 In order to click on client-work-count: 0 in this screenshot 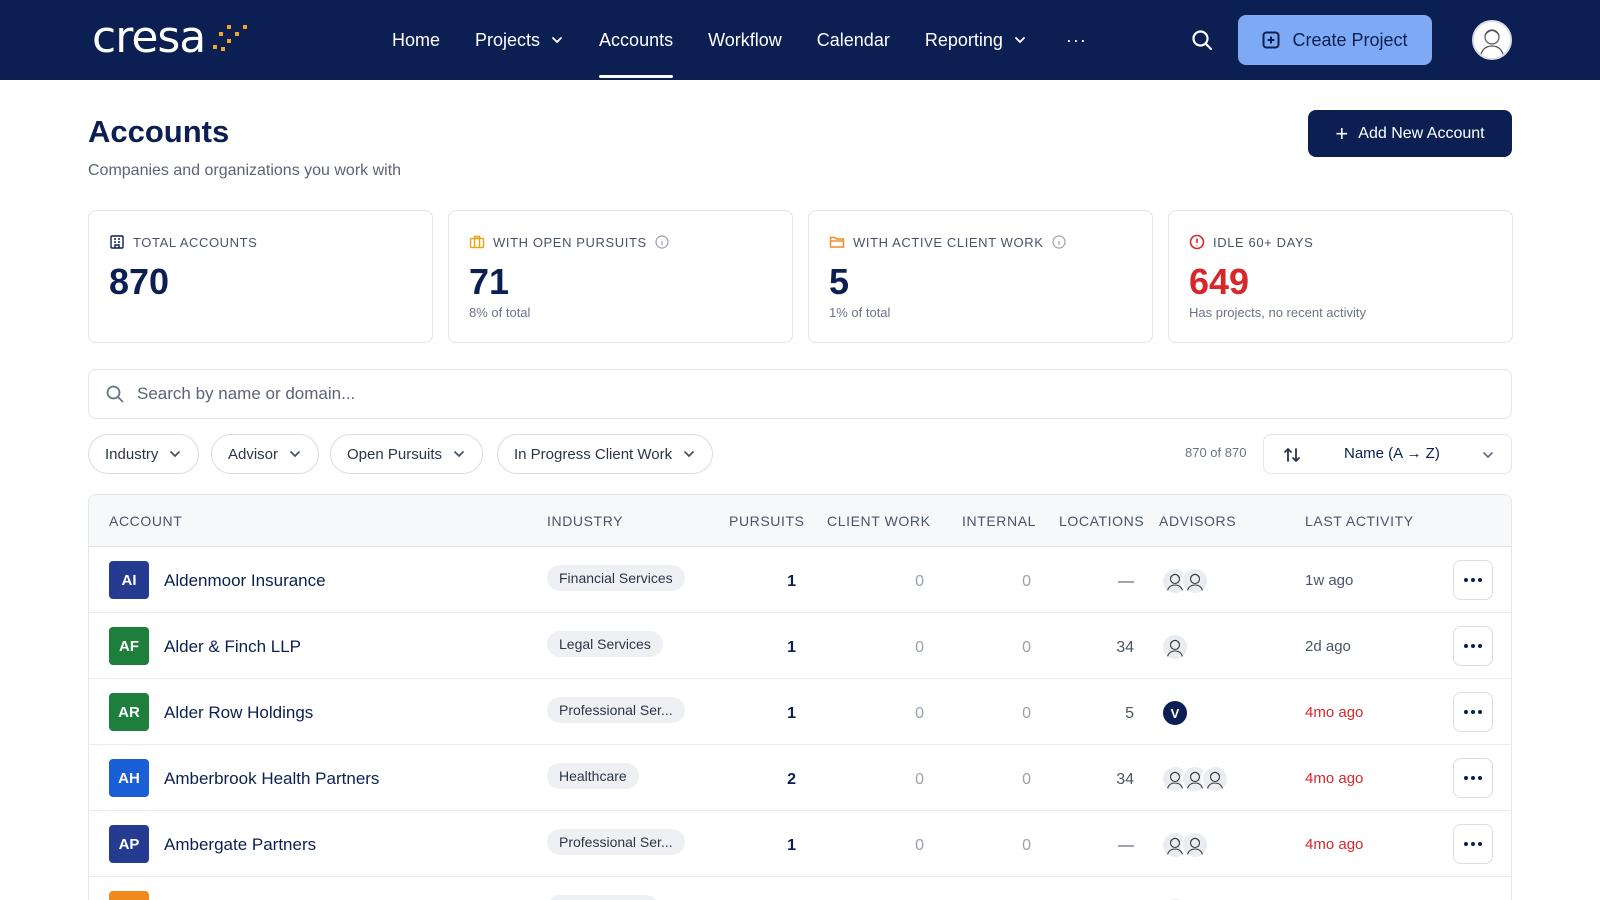, I will do `click(919, 845)`.